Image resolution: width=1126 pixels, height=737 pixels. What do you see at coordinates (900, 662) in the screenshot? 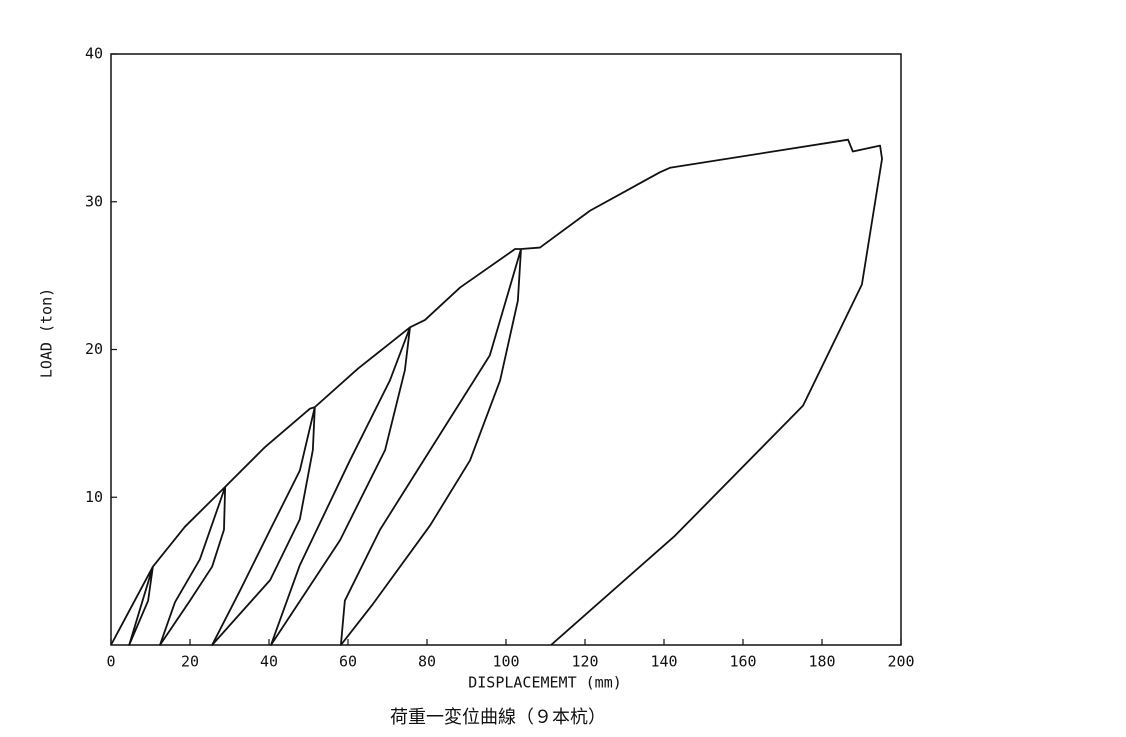
I see `x-tick-label: 200` at bounding box center [900, 662].